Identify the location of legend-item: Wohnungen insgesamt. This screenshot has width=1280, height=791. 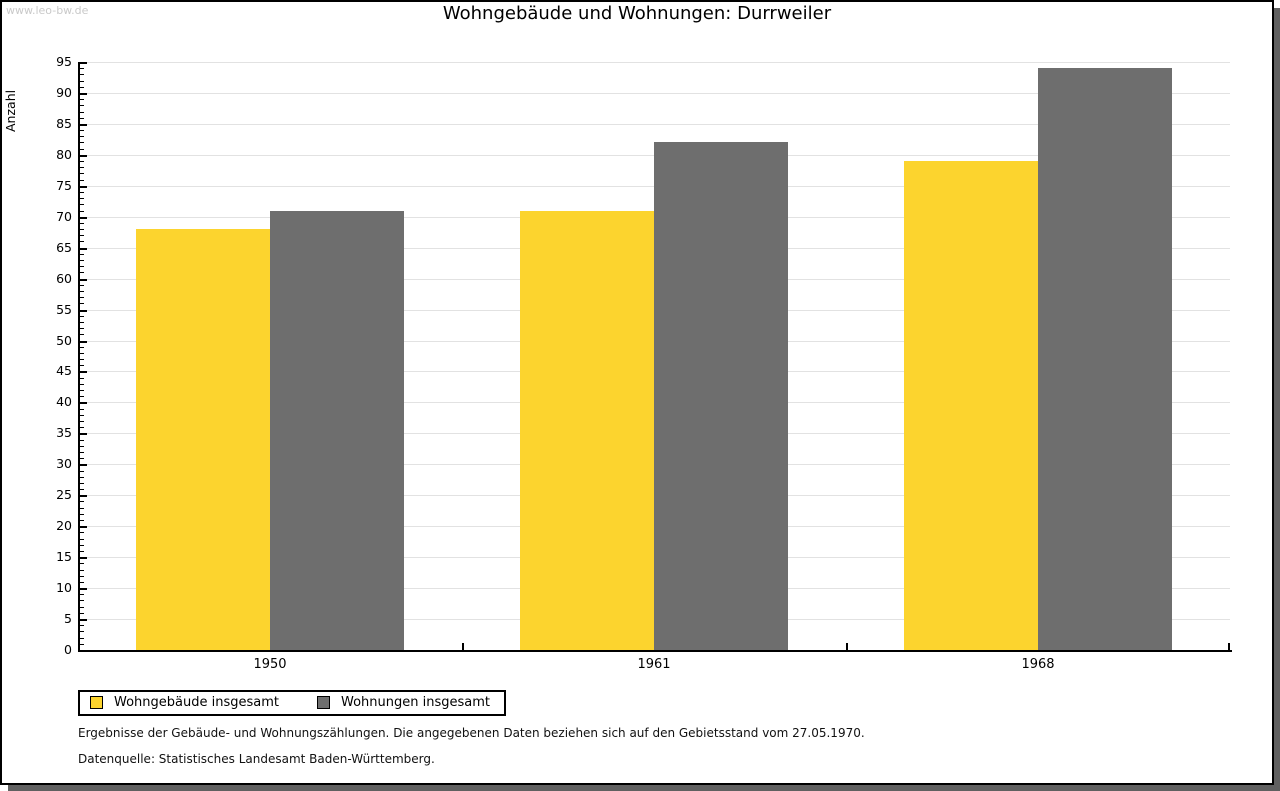
(403, 702).